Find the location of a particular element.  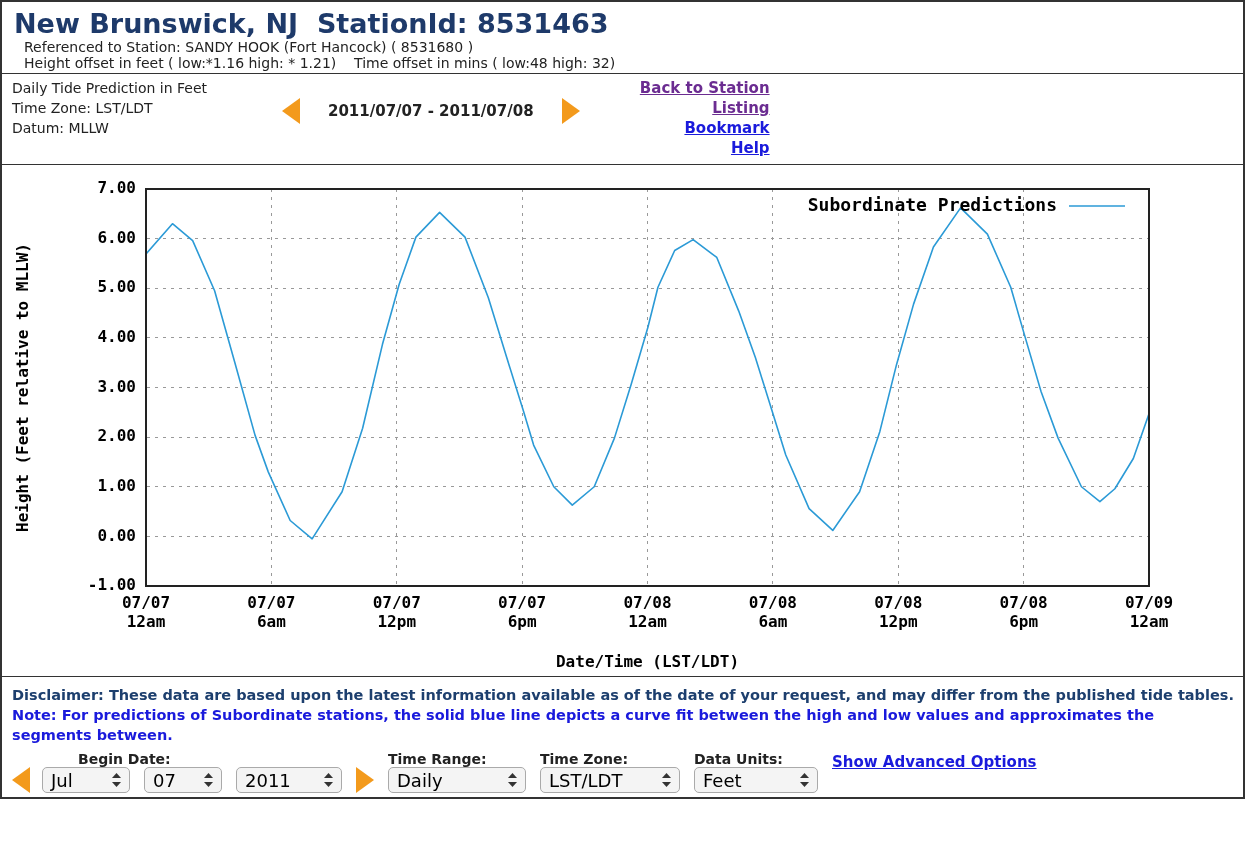

text: Help is located at coordinates (749, 148).